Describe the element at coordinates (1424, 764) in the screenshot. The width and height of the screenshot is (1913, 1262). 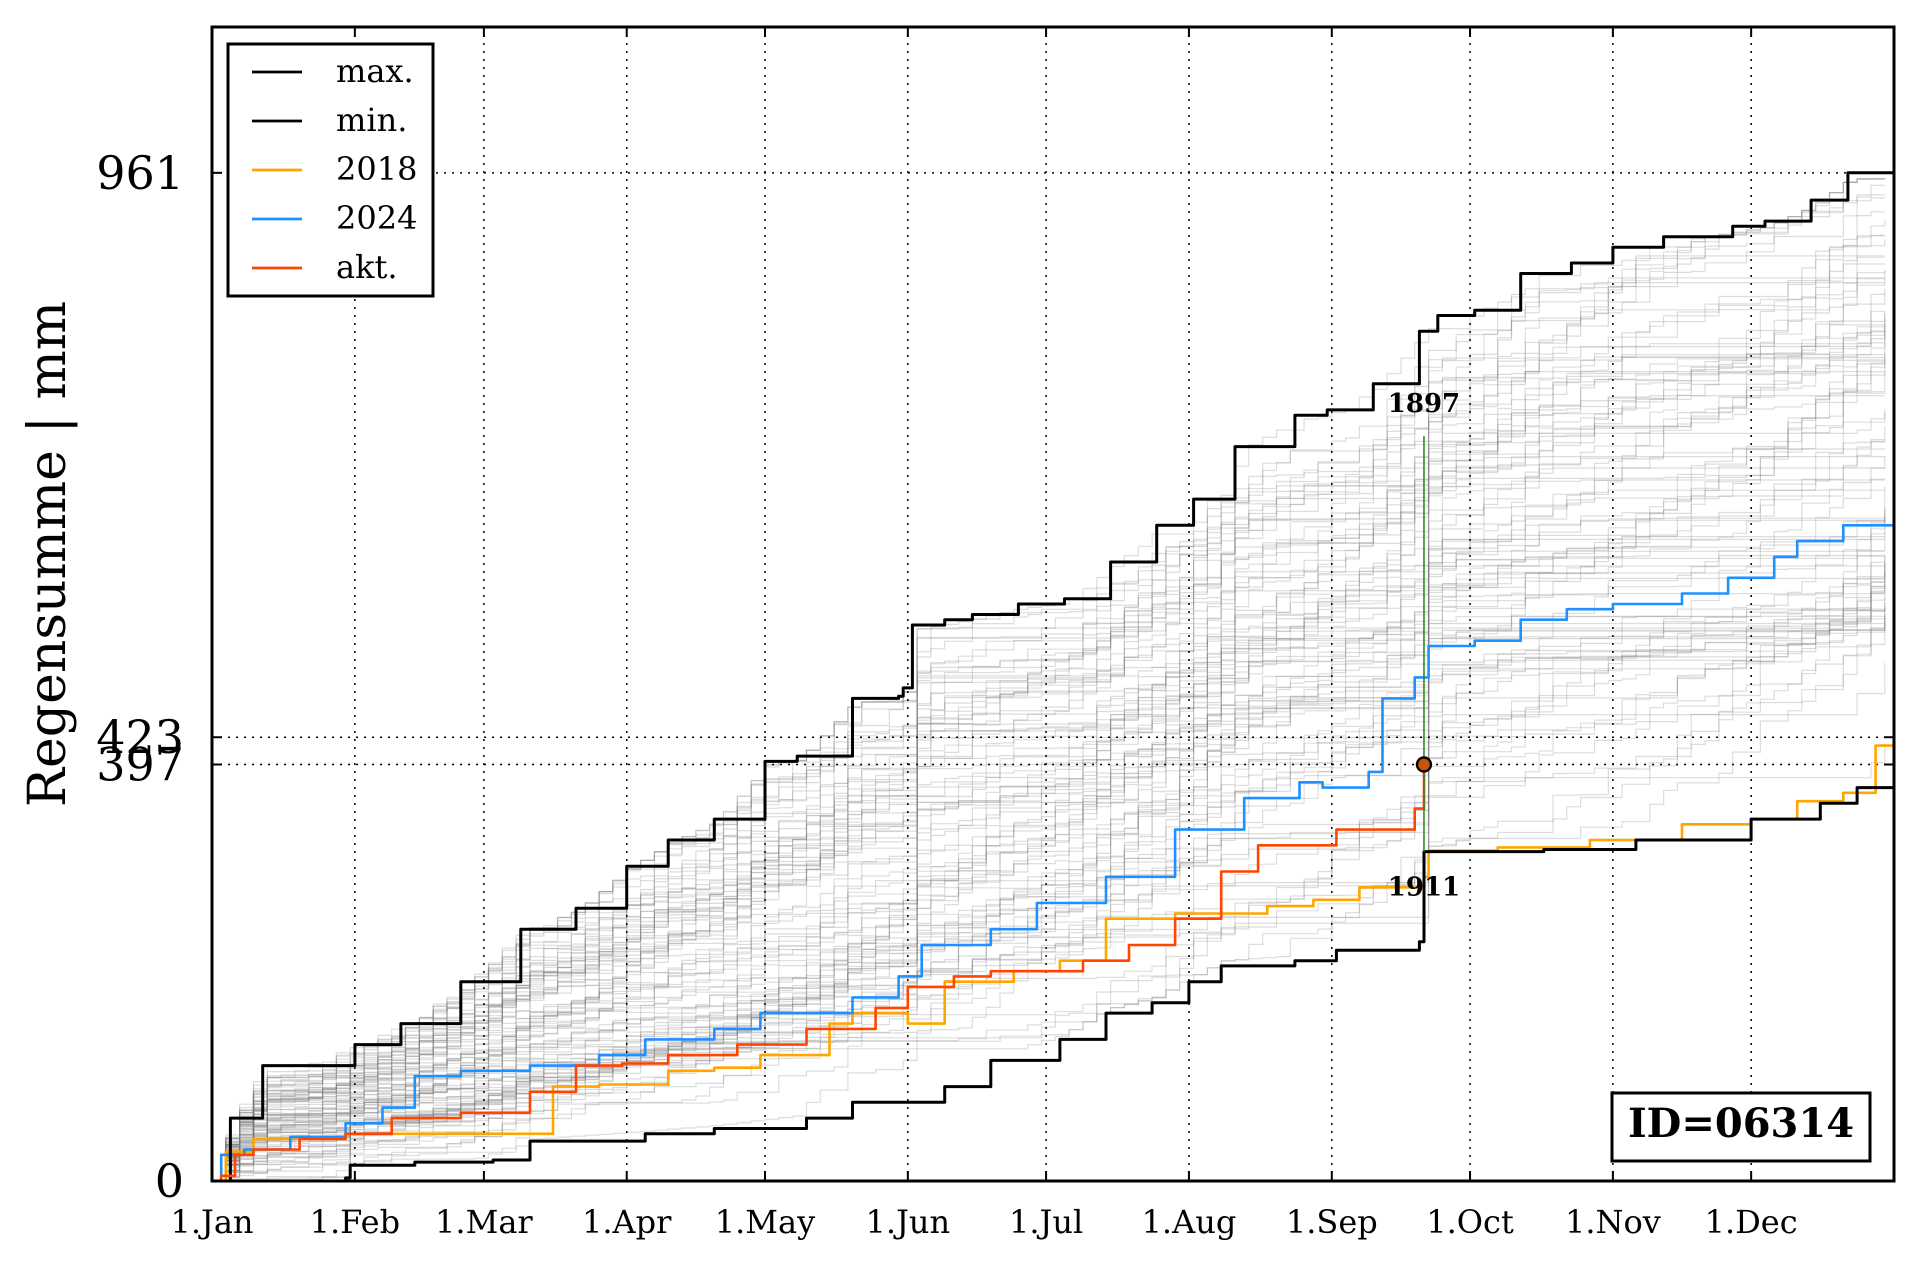
I see `current-value-marker` at that location.